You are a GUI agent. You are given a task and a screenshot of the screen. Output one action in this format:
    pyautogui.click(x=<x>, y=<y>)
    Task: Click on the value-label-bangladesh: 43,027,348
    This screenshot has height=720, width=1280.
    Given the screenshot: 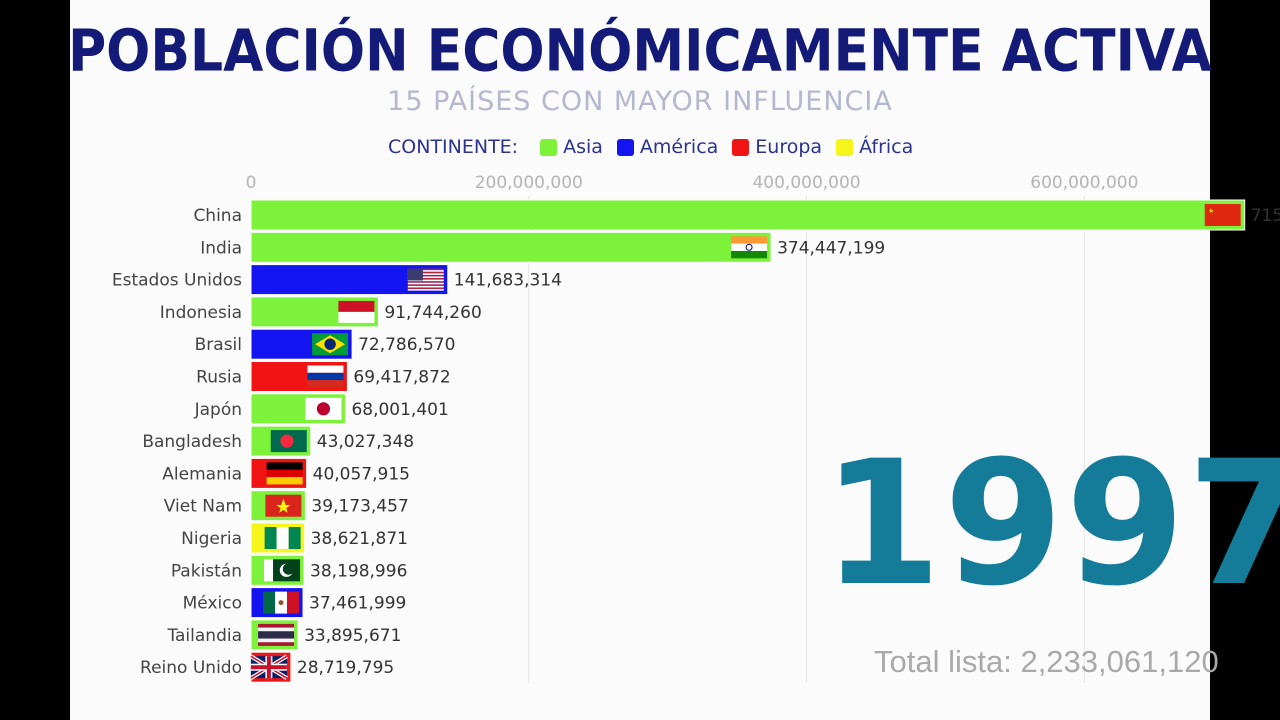 What is the action you would take?
    pyautogui.click(x=365, y=442)
    